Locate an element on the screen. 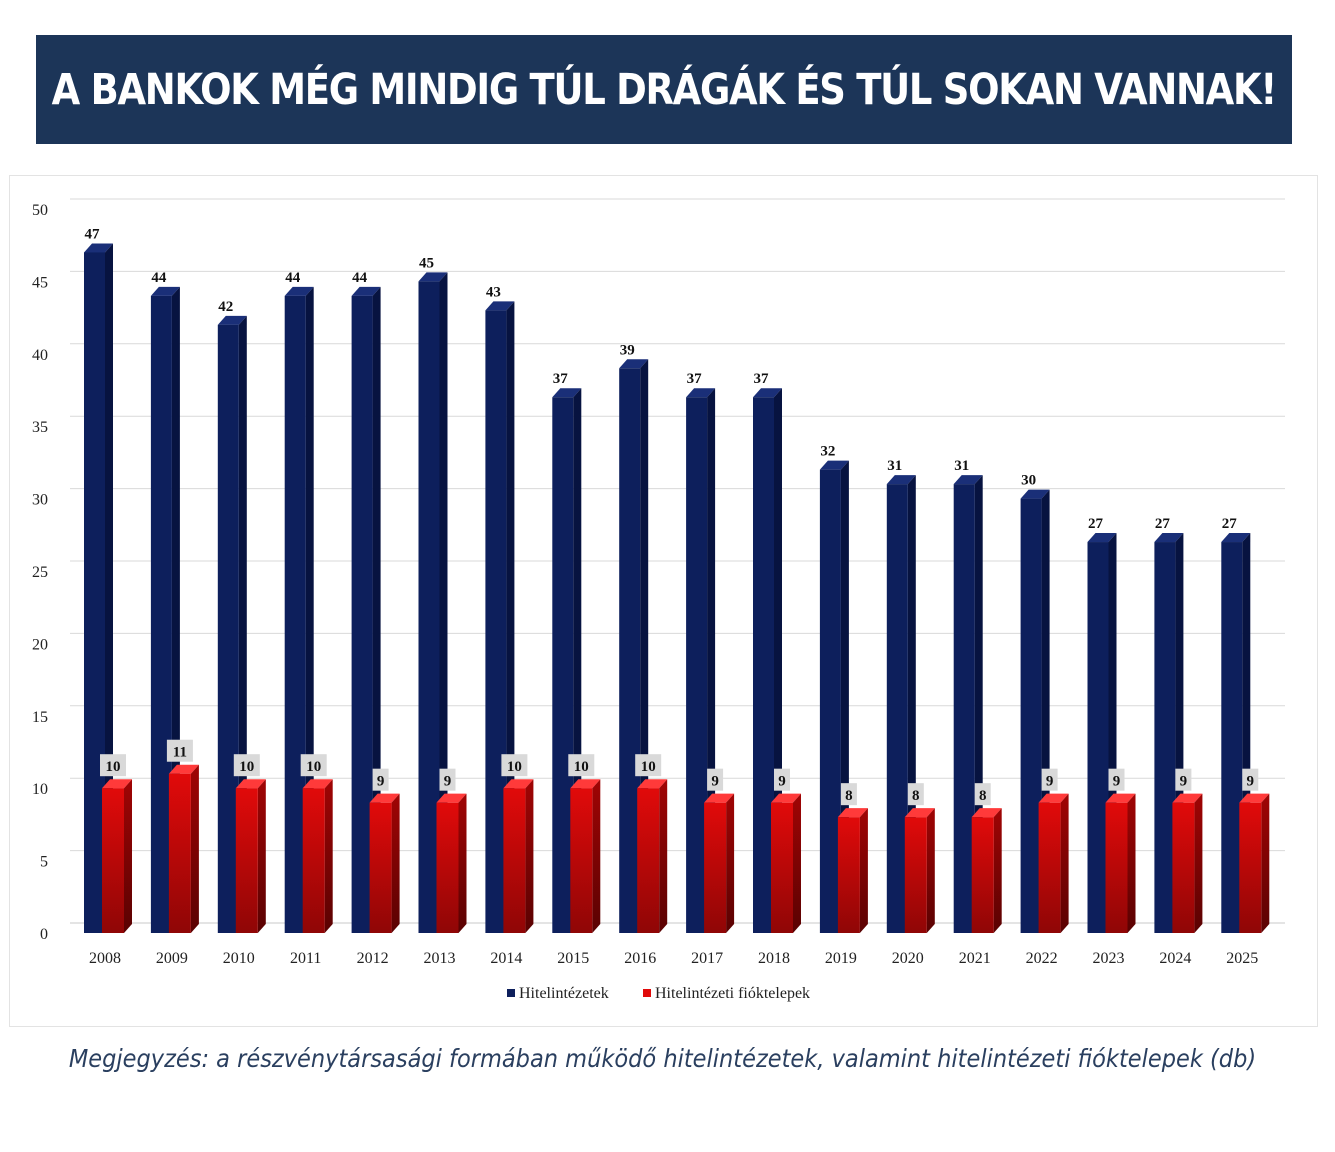  x-tick-label: 2016 is located at coordinates (640, 958).